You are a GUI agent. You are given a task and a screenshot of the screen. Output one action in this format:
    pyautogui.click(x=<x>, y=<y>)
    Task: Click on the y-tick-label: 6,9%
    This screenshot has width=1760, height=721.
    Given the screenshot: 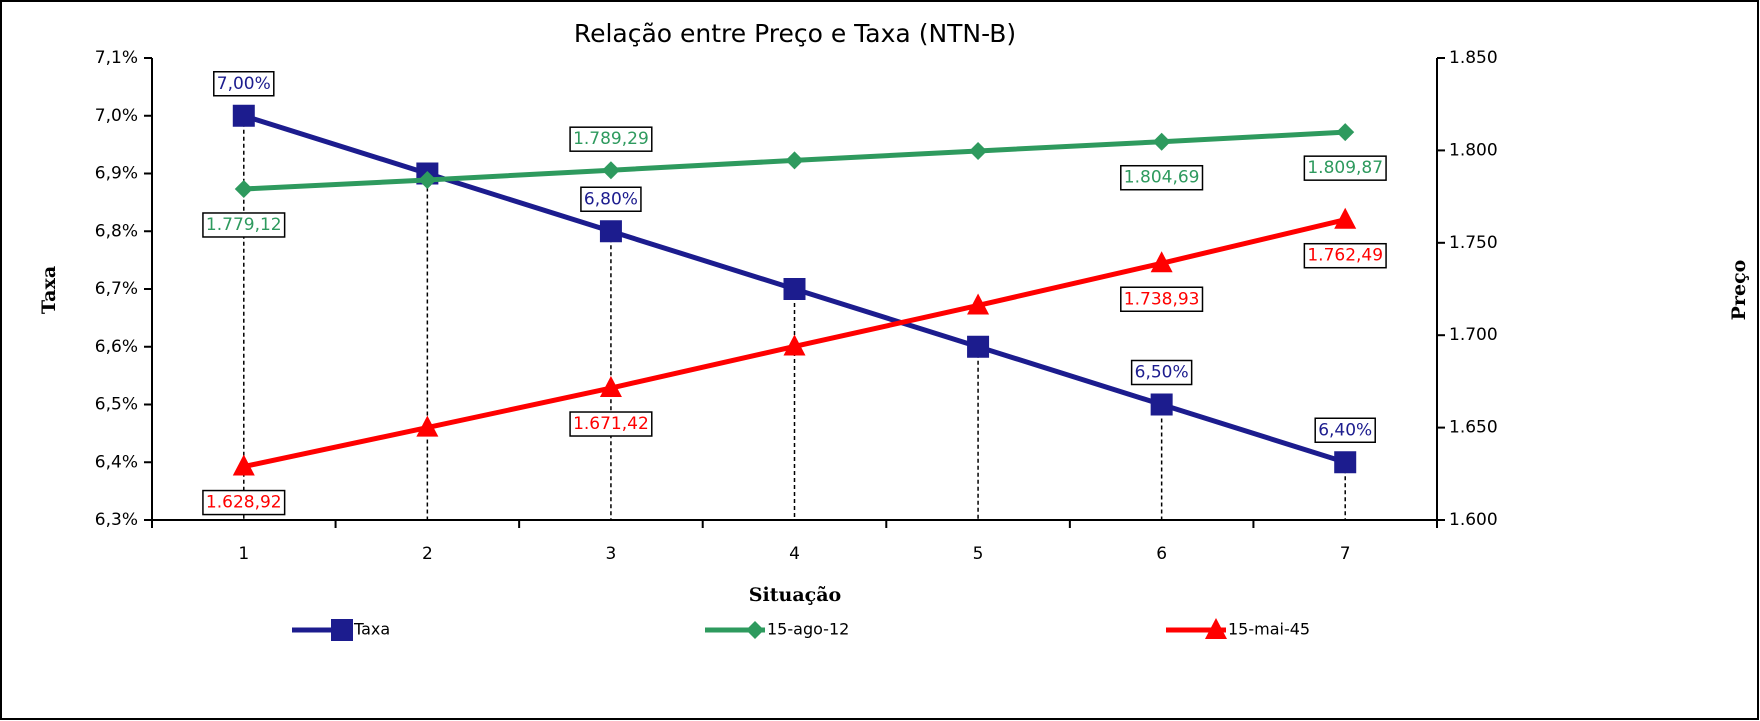 What is the action you would take?
    pyautogui.click(x=116, y=174)
    